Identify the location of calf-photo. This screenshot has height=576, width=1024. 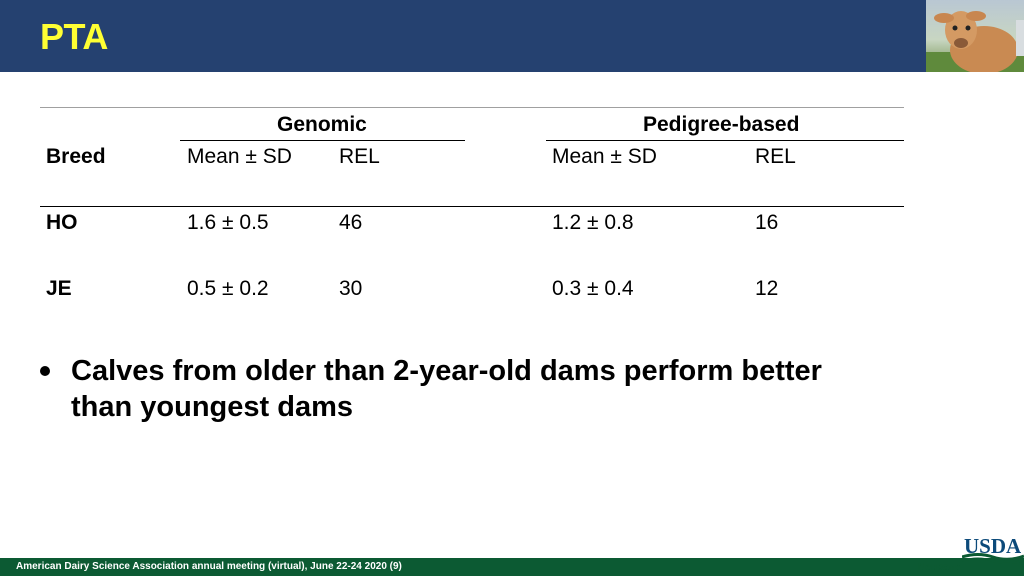
(975, 36).